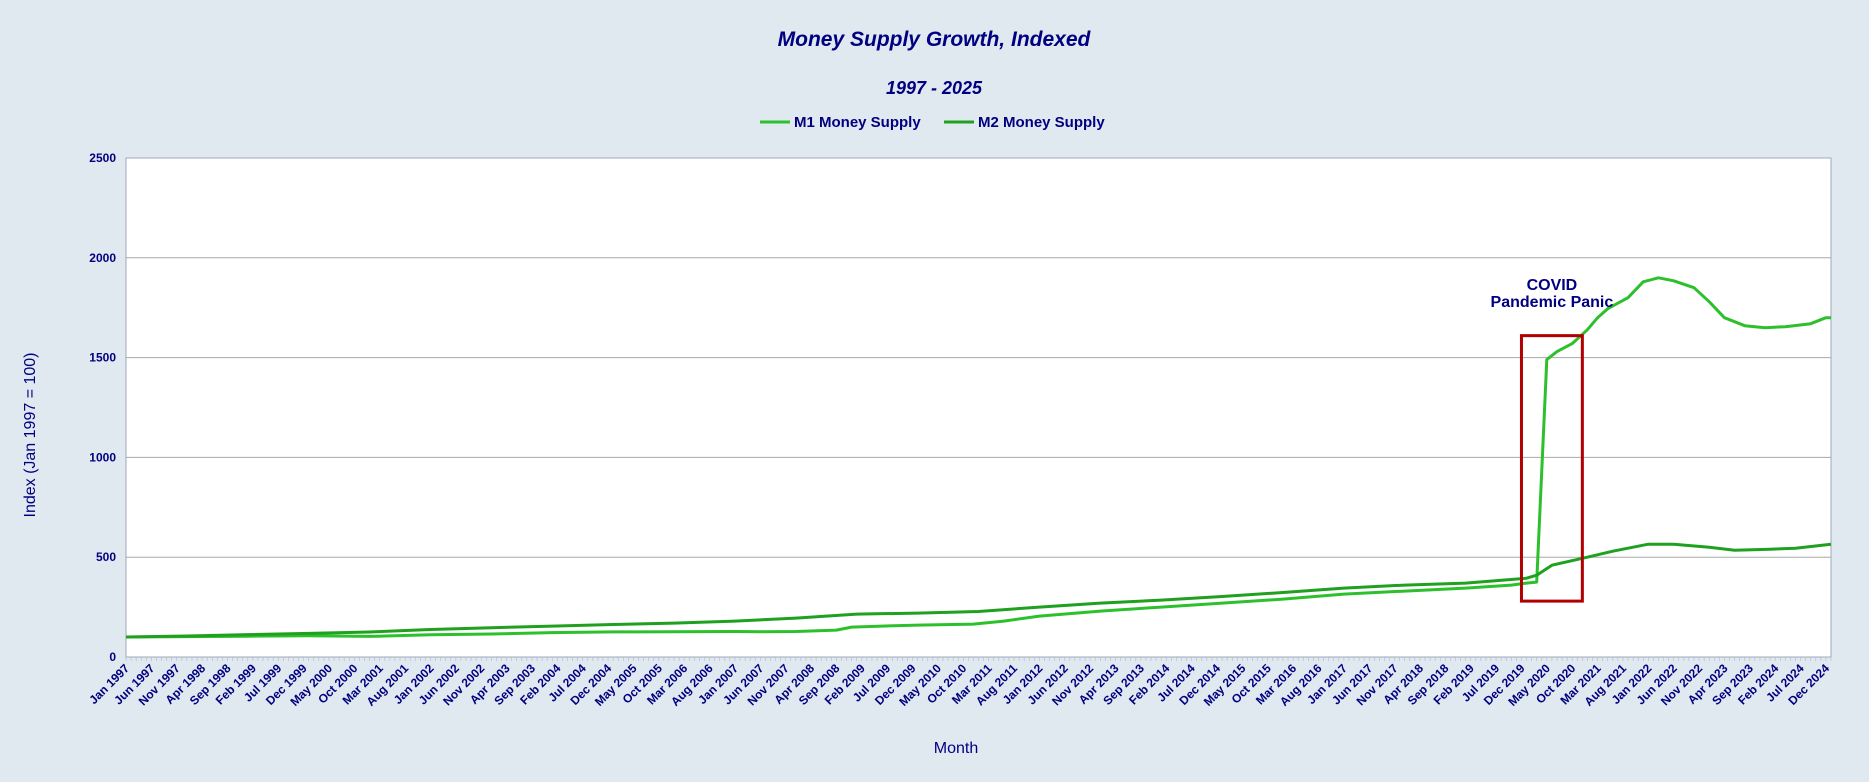 This screenshot has height=782, width=1869. What do you see at coordinates (978, 590) in the screenshot?
I see `series-line-m2` at bounding box center [978, 590].